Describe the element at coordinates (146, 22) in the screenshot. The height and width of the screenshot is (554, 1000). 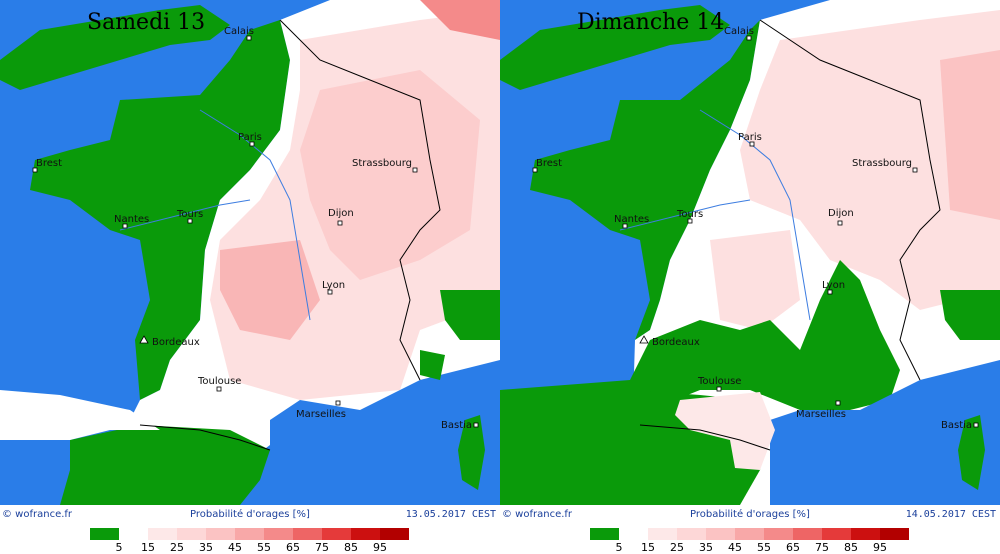
I see `map-title: Samedi 13` at that location.